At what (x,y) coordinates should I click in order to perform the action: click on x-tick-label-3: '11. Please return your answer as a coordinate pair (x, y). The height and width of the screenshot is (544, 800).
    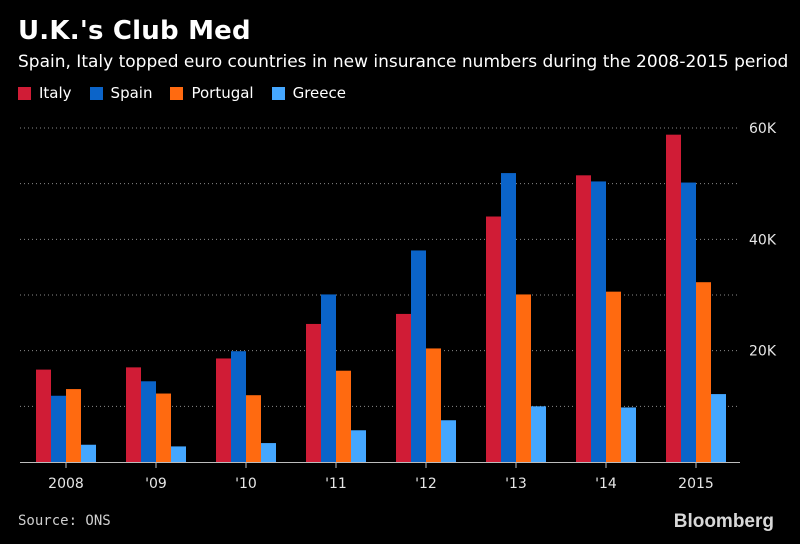
    Looking at the image, I should click on (336, 484).